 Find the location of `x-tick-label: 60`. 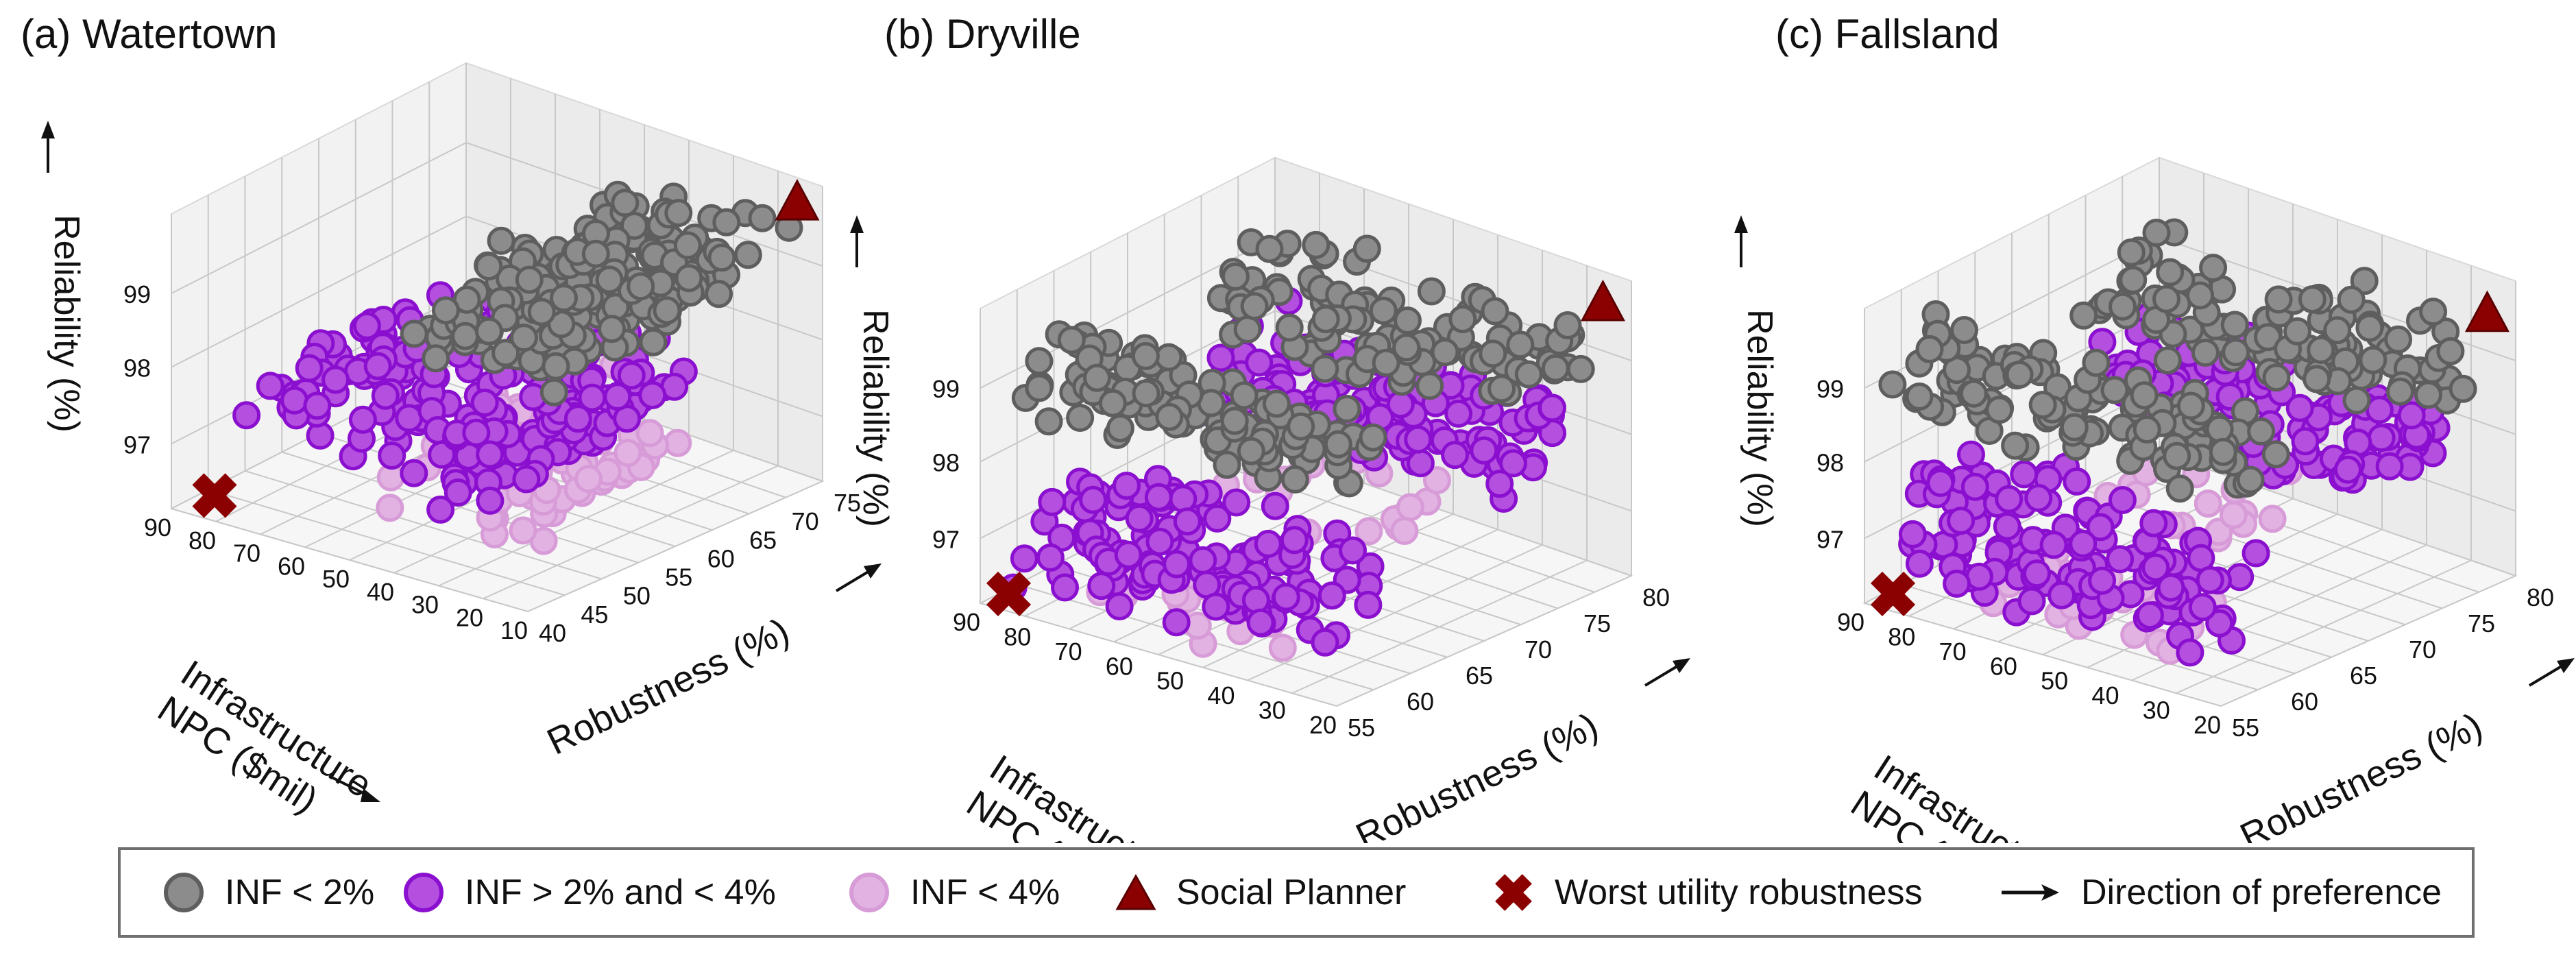

x-tick-label: 60 is located at coordinates (2003, 666).